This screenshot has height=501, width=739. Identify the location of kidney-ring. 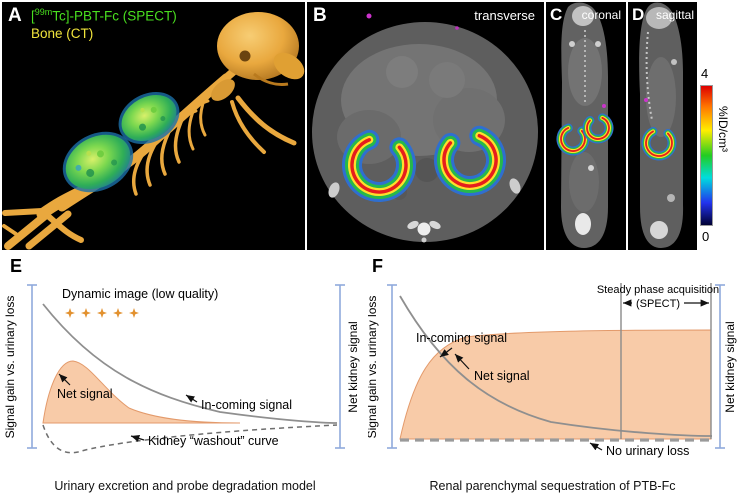
(659, 143).